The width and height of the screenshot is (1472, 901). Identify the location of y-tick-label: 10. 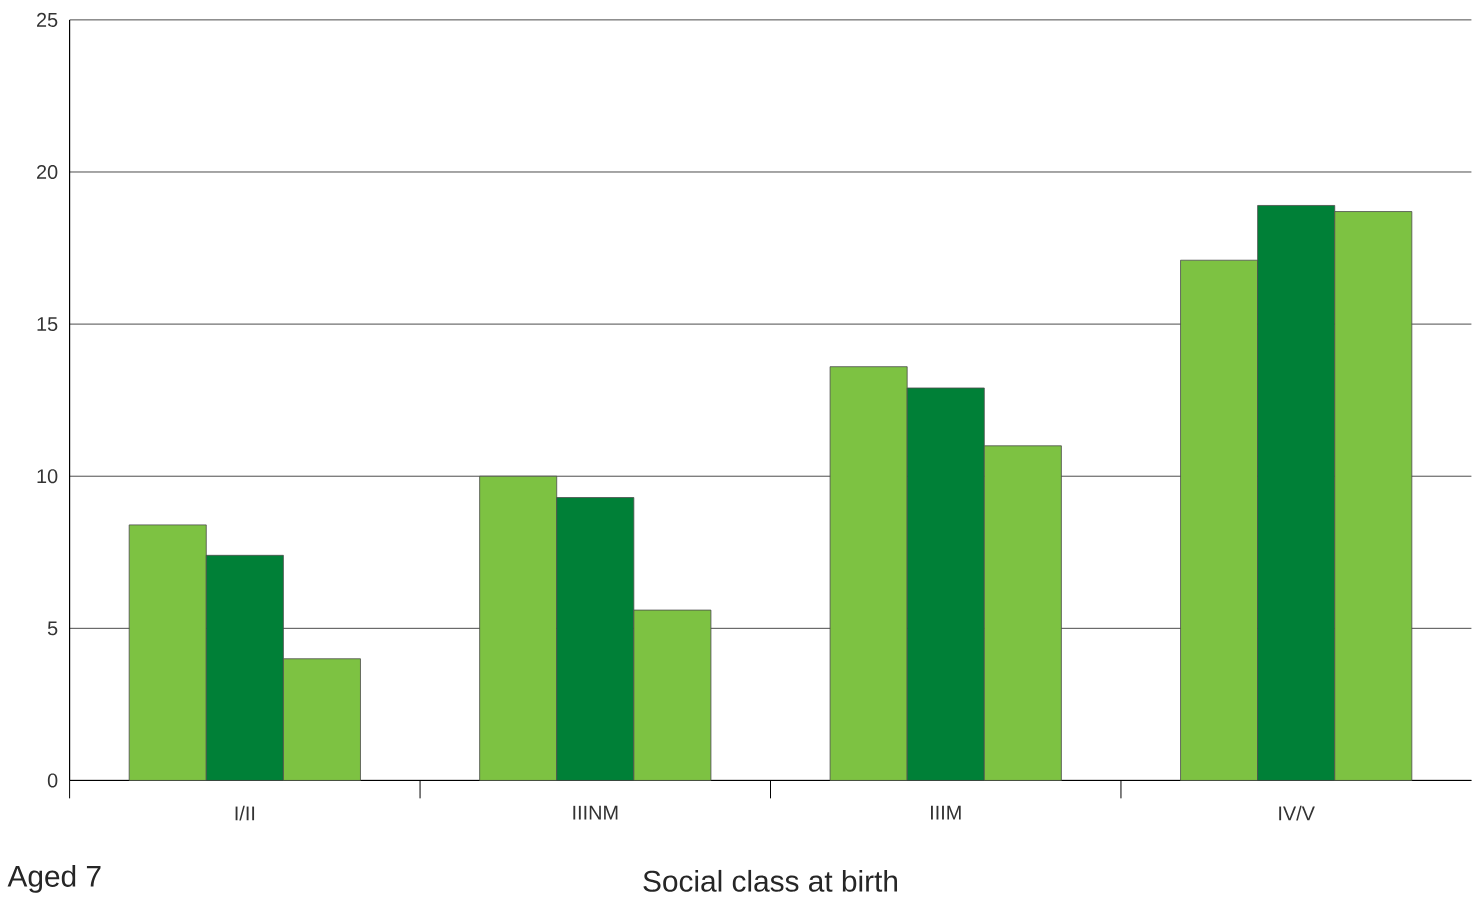
(47, 476).